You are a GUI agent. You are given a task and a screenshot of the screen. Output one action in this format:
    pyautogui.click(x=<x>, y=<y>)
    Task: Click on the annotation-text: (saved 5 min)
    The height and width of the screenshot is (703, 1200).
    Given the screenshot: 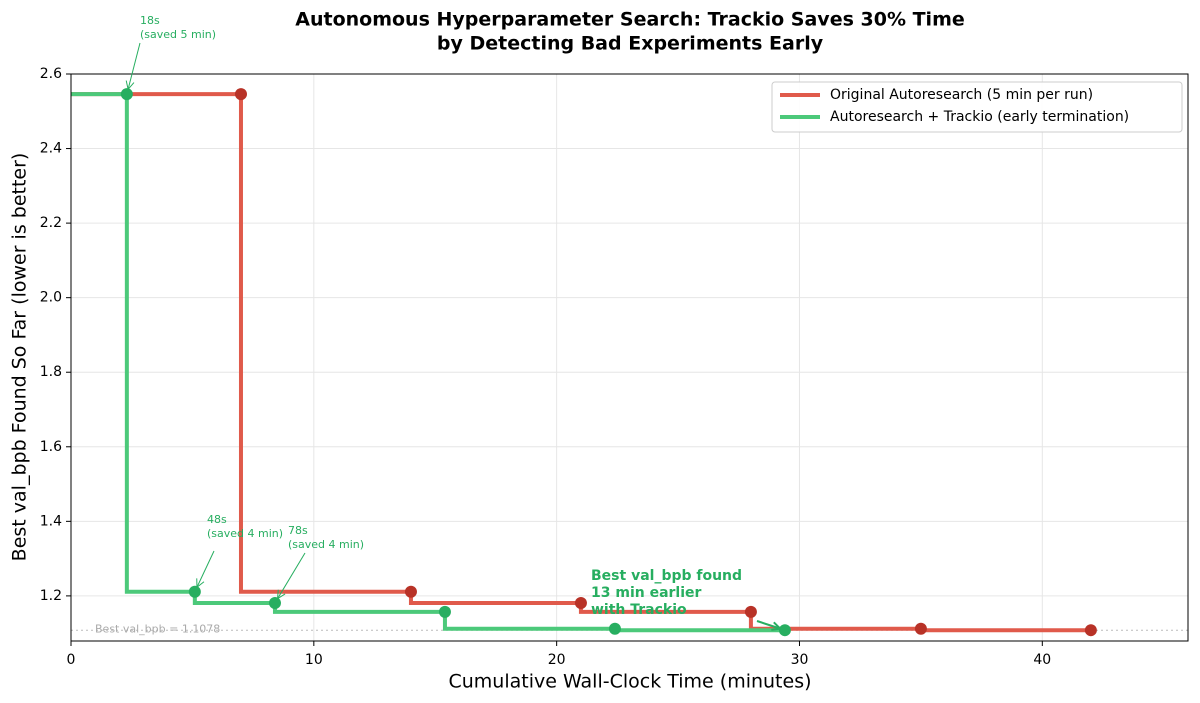 What is the action you would take?
    pyautogui.click(x=178, y=34)
    